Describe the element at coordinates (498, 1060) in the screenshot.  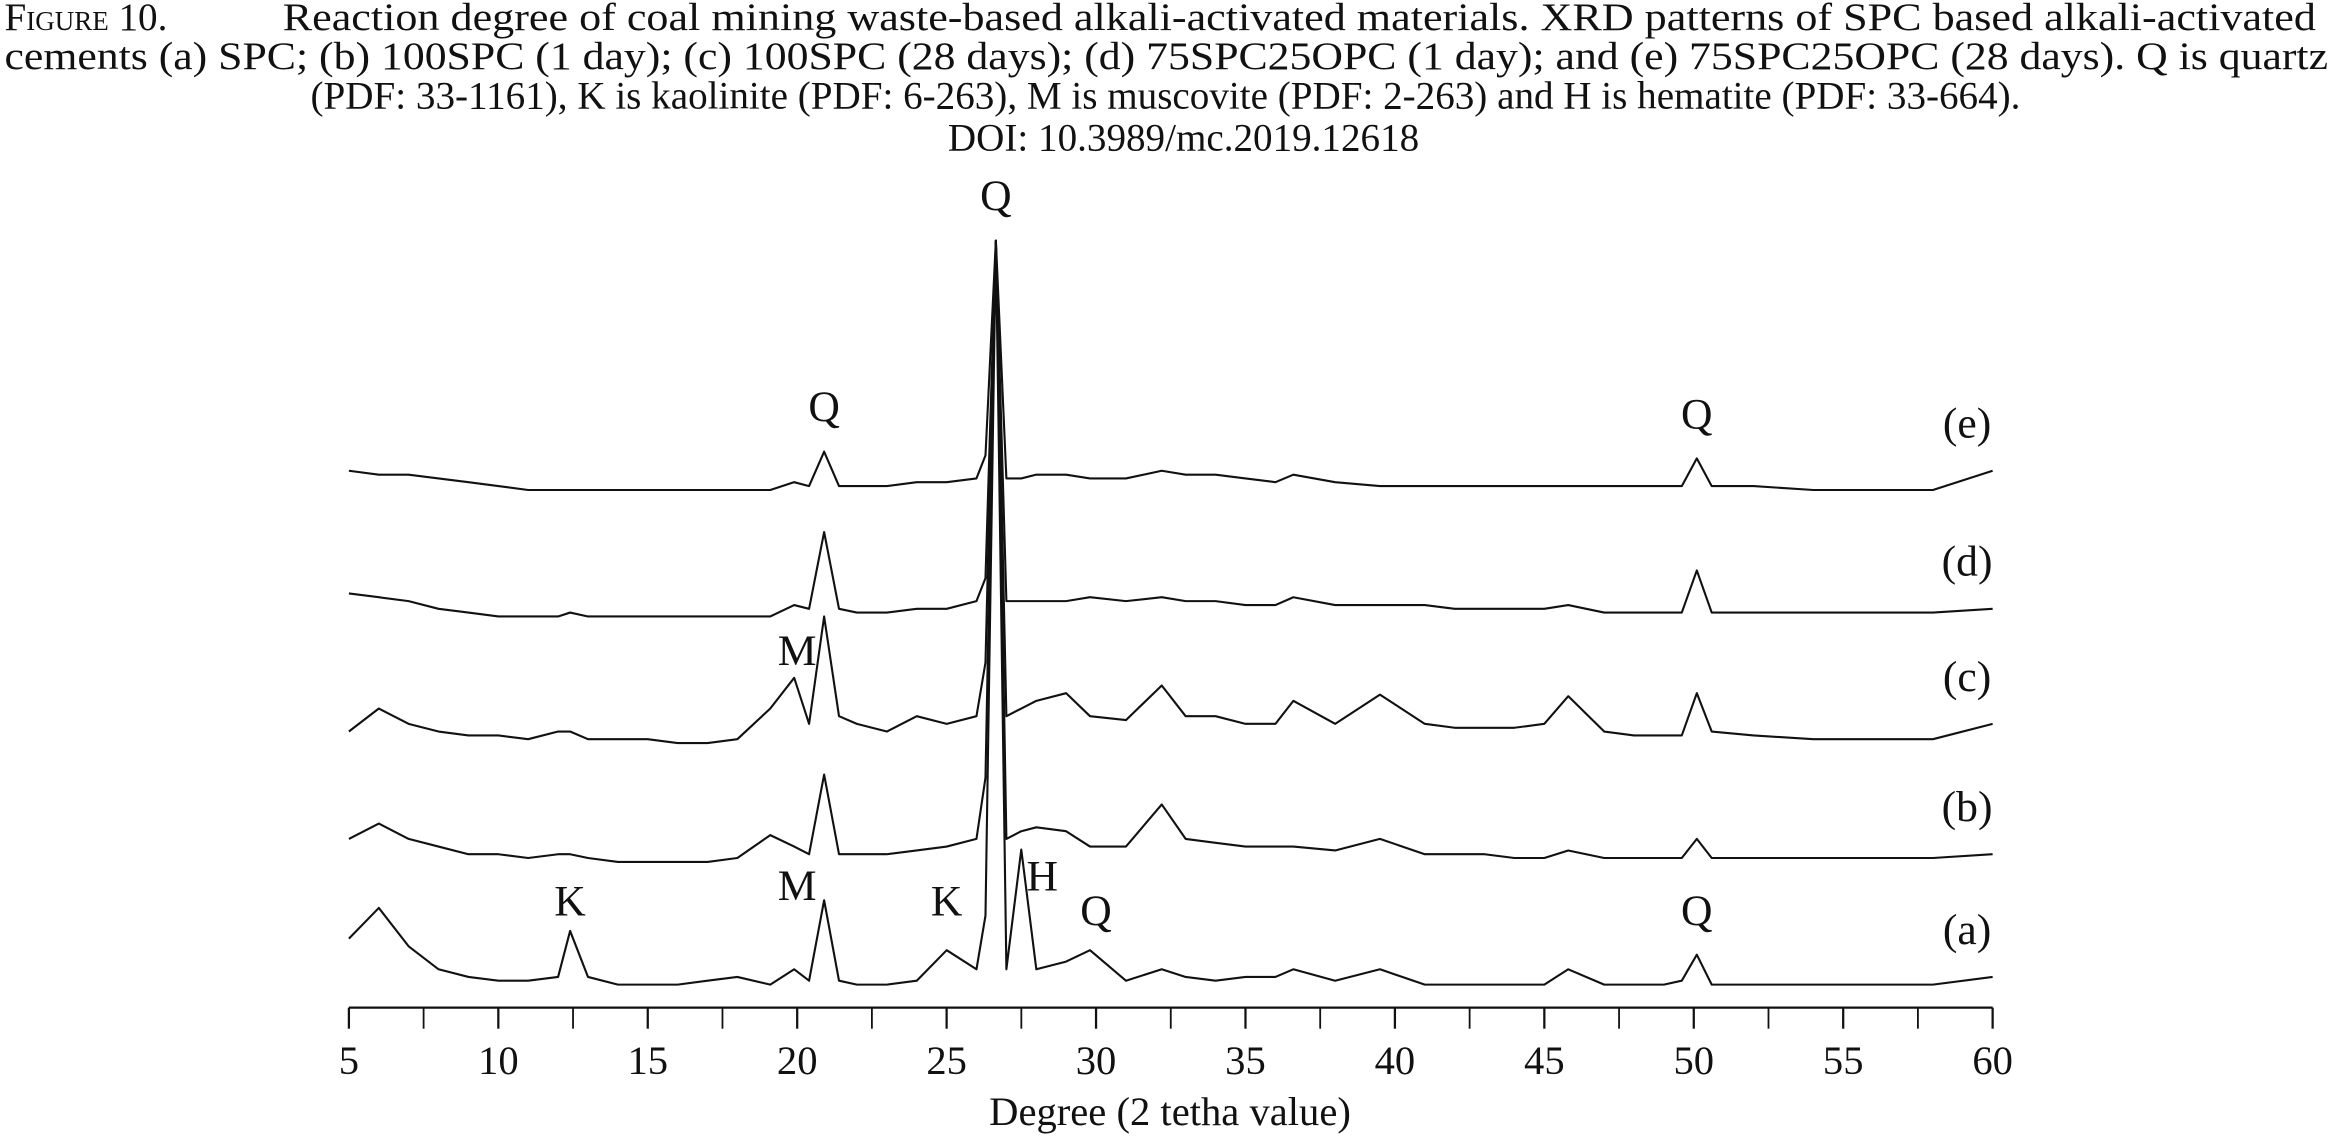
I see `x-tick-label: 10` at that location.